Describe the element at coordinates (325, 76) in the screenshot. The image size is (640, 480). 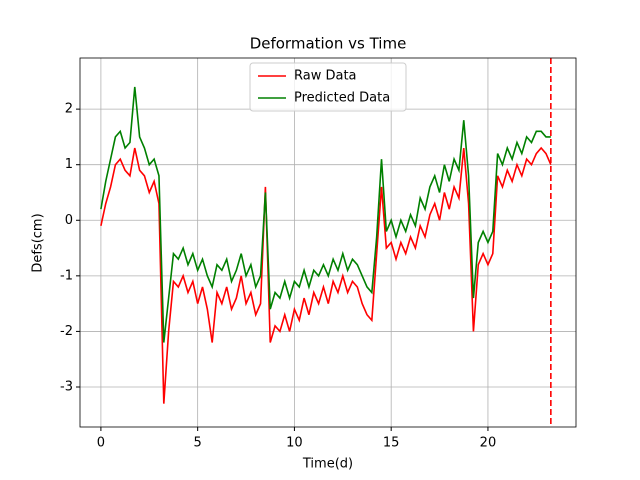
I see `legend-label: Raw Data` at that location.